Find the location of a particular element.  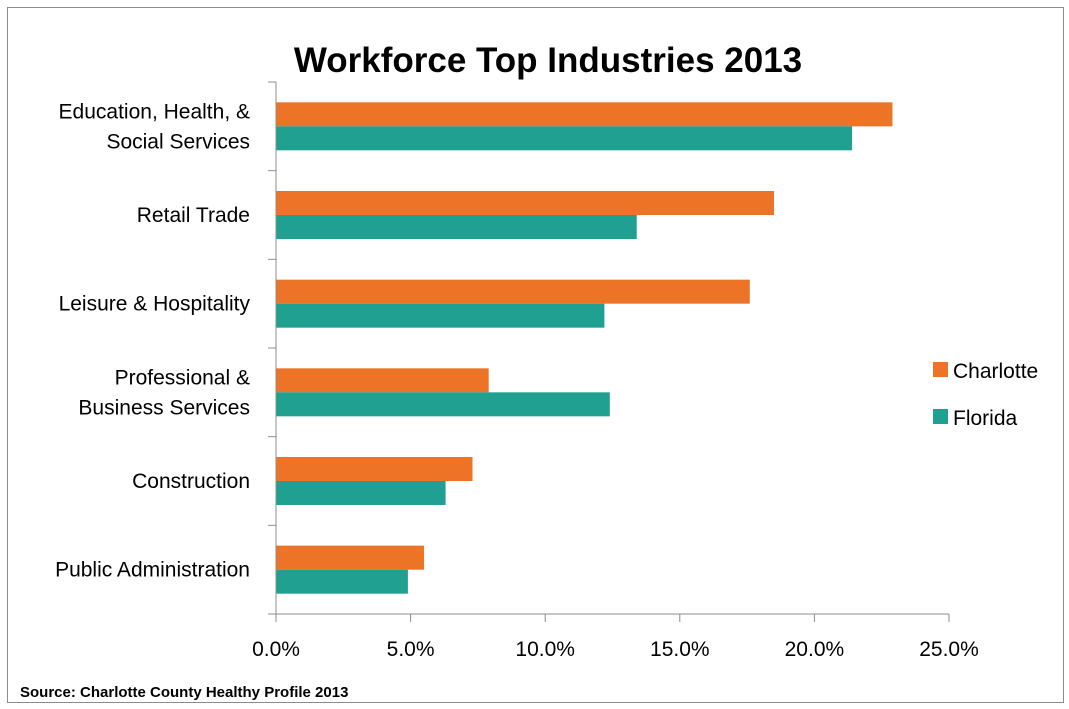

x-tick-label: 15.0% is located at coordinates (680, 649).